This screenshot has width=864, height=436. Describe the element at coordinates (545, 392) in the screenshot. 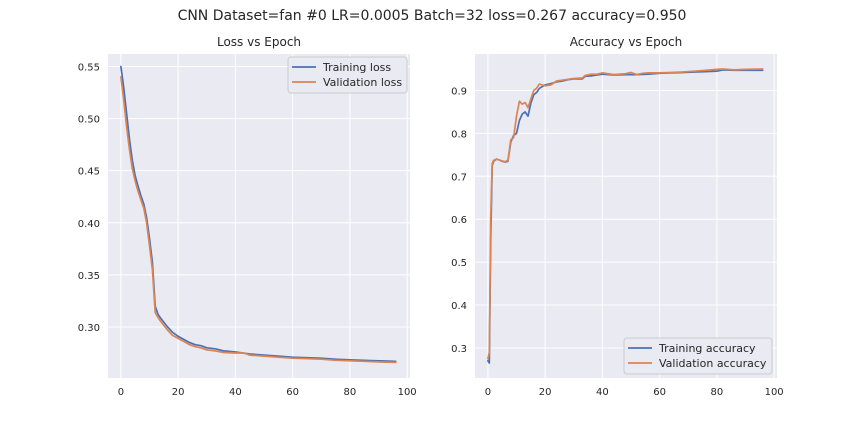

I see `accuracy-x-tick-label: 20` at that location.